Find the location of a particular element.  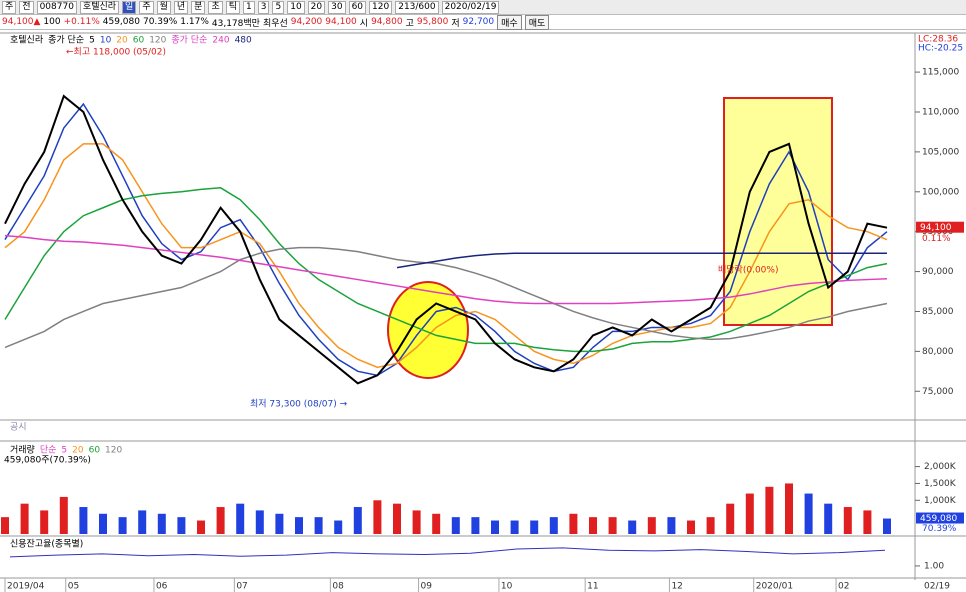

toolbar-button: 일 is located at coordinates (129, 7).